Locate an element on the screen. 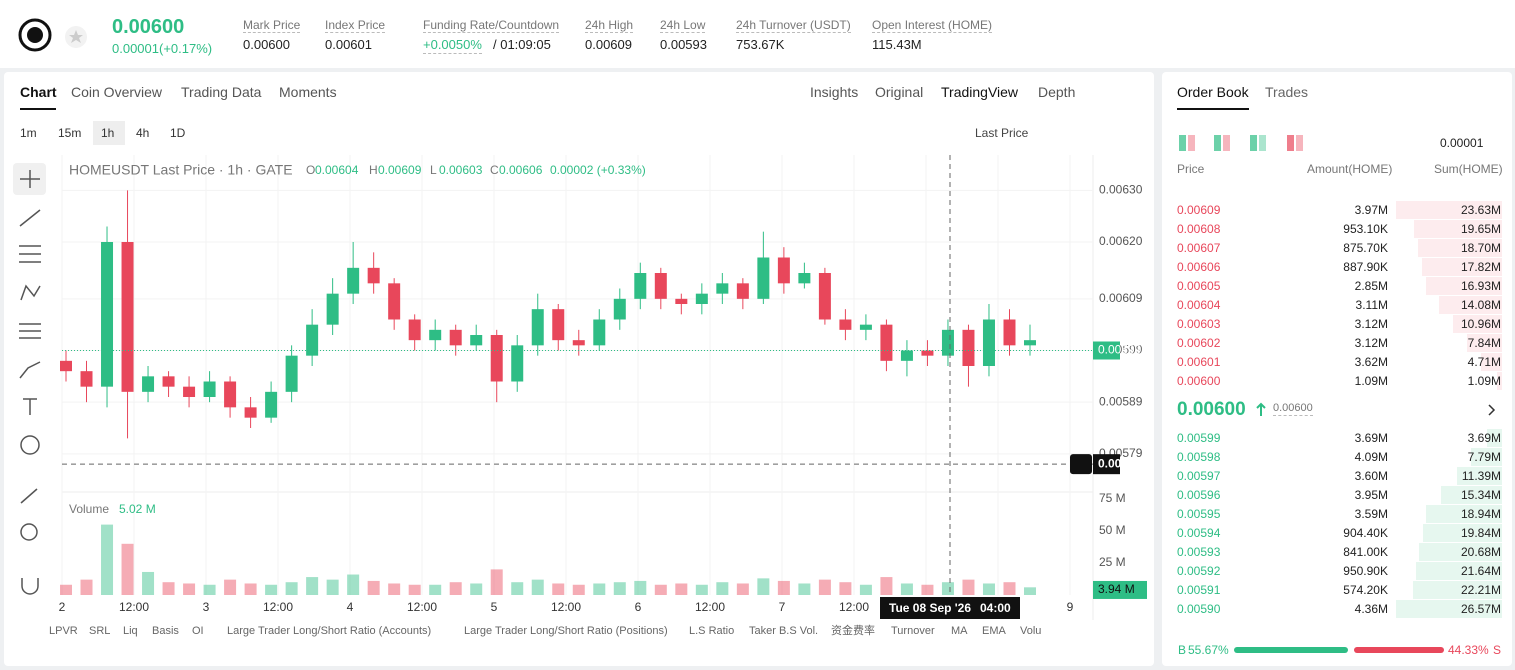 Image resolution: width=1515 pixels, height=670 pixels. stat-value: 753.67K is located at coordinates (760, 44).